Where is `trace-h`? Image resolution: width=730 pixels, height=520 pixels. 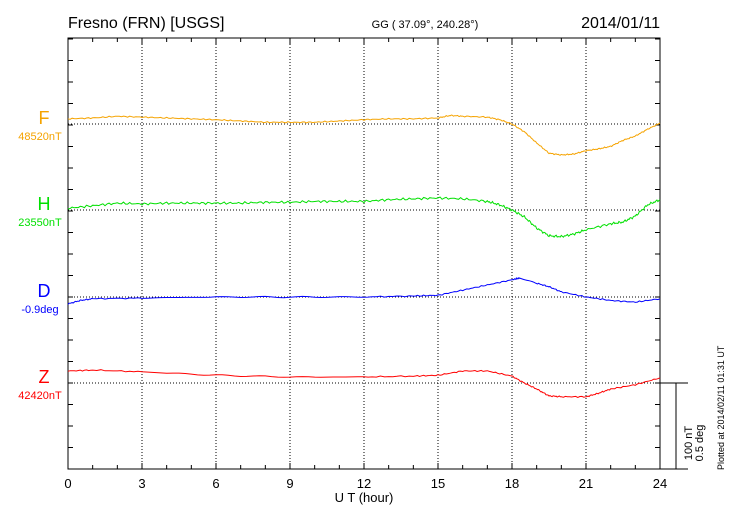
trace-h is located at coordinates (364, 217).